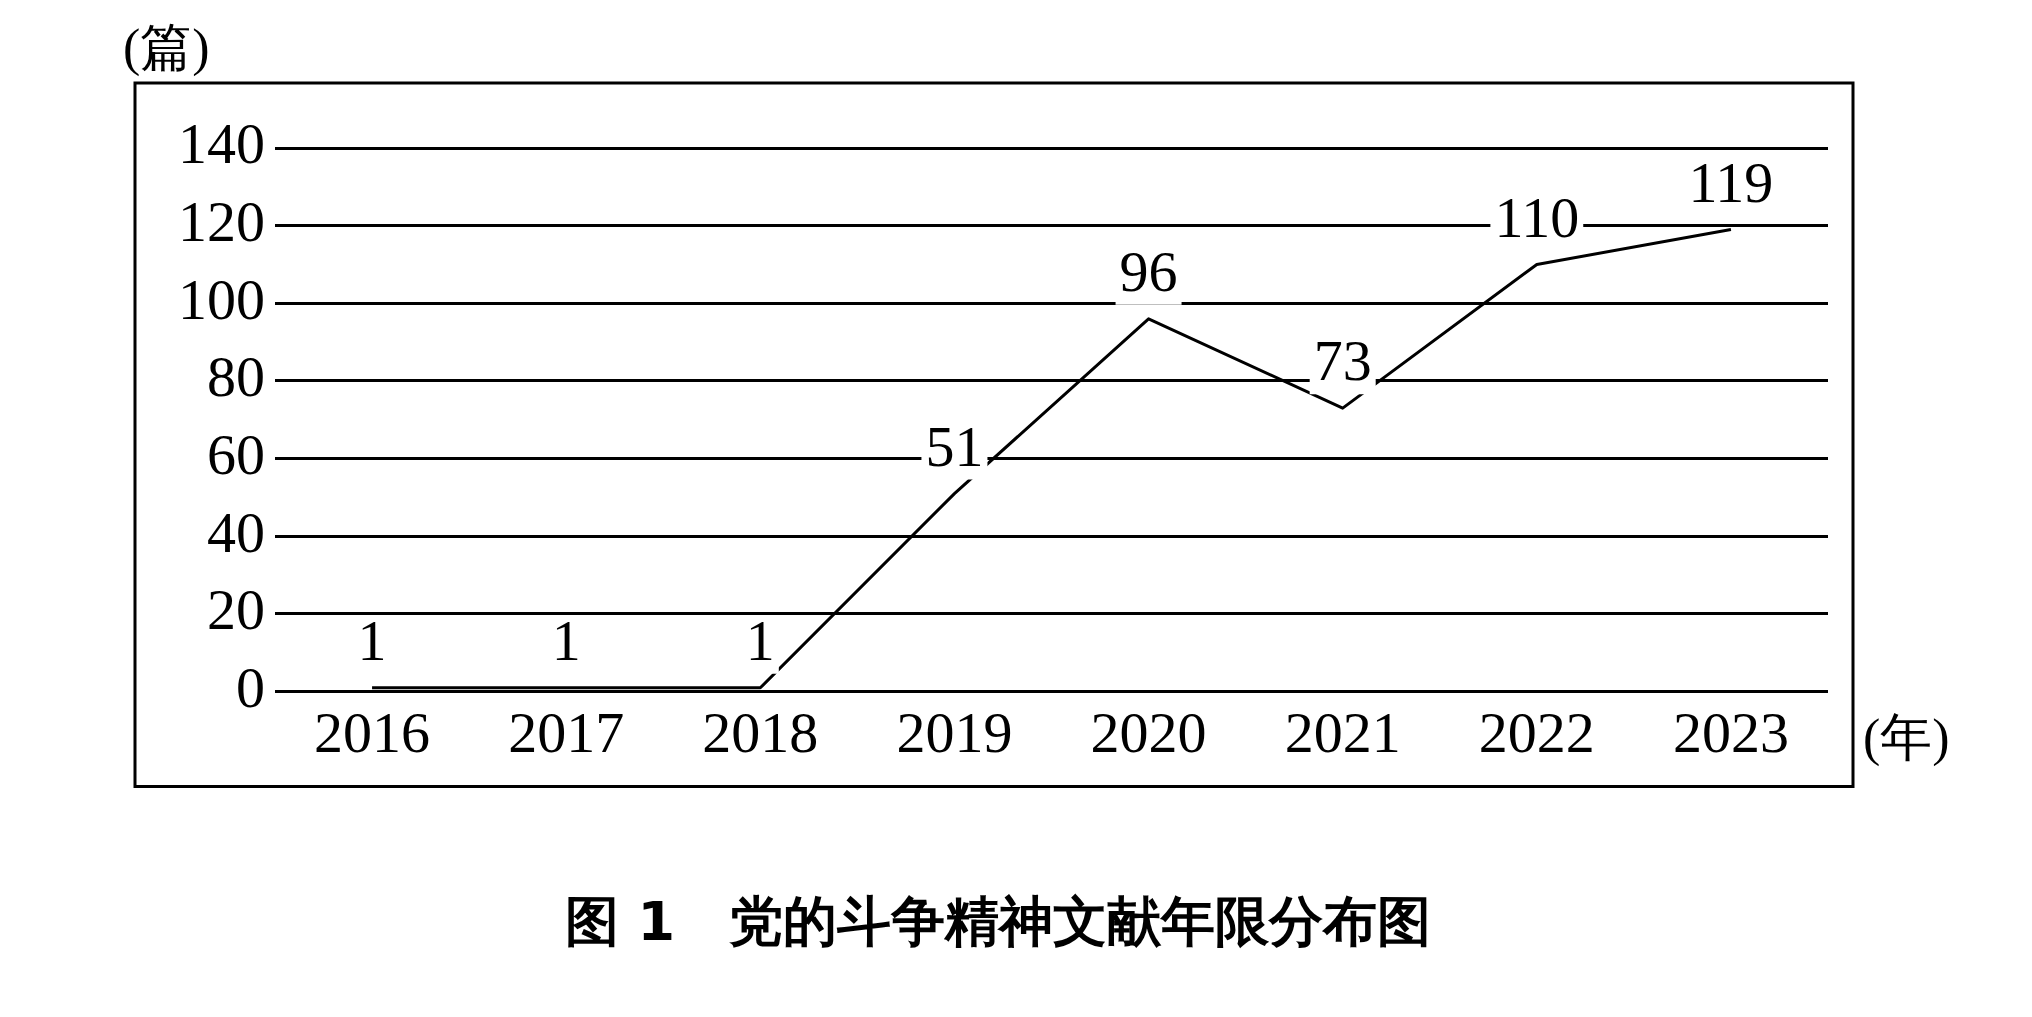 Image resolution: width=2032 pixels, height=1017 pixels. Describe the element at coordinates (236, 532) in the screenshot. I see `y-tick-label: 40` at that location.